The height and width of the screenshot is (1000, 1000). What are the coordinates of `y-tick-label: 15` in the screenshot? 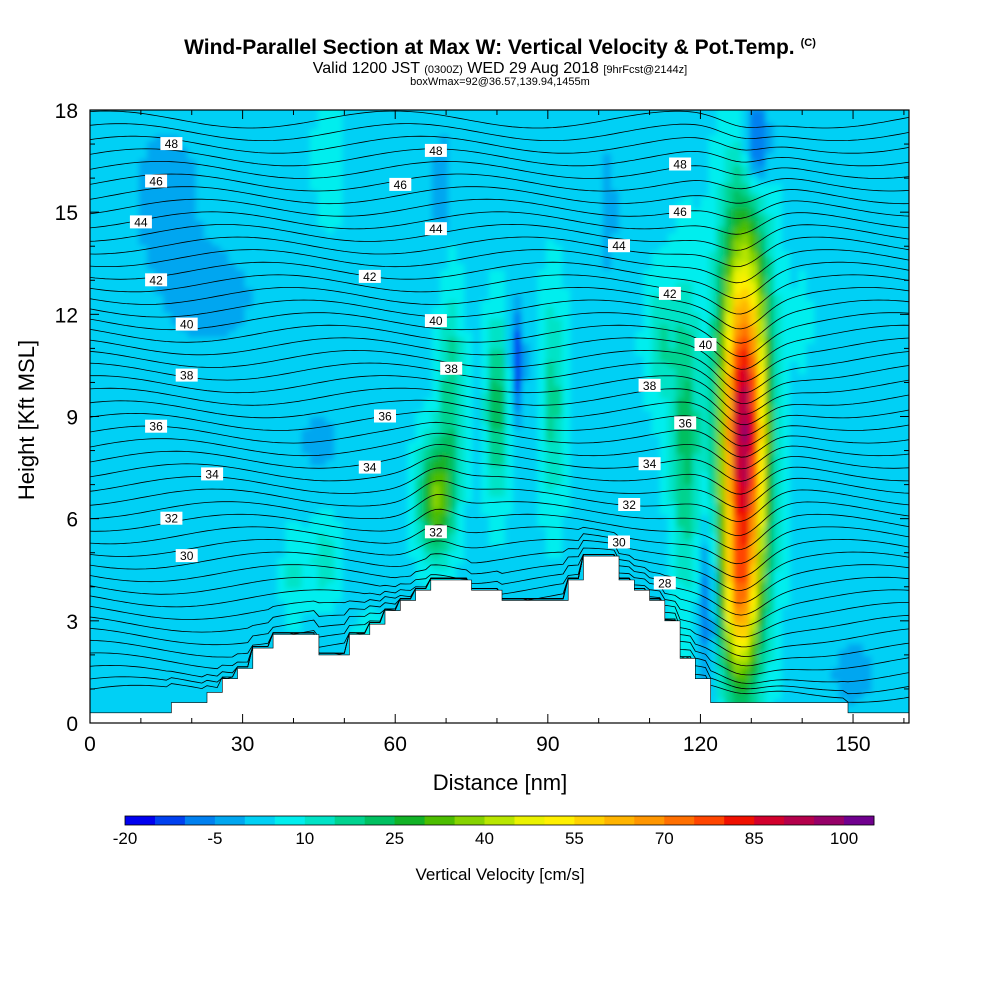 It's located at (66, 213).